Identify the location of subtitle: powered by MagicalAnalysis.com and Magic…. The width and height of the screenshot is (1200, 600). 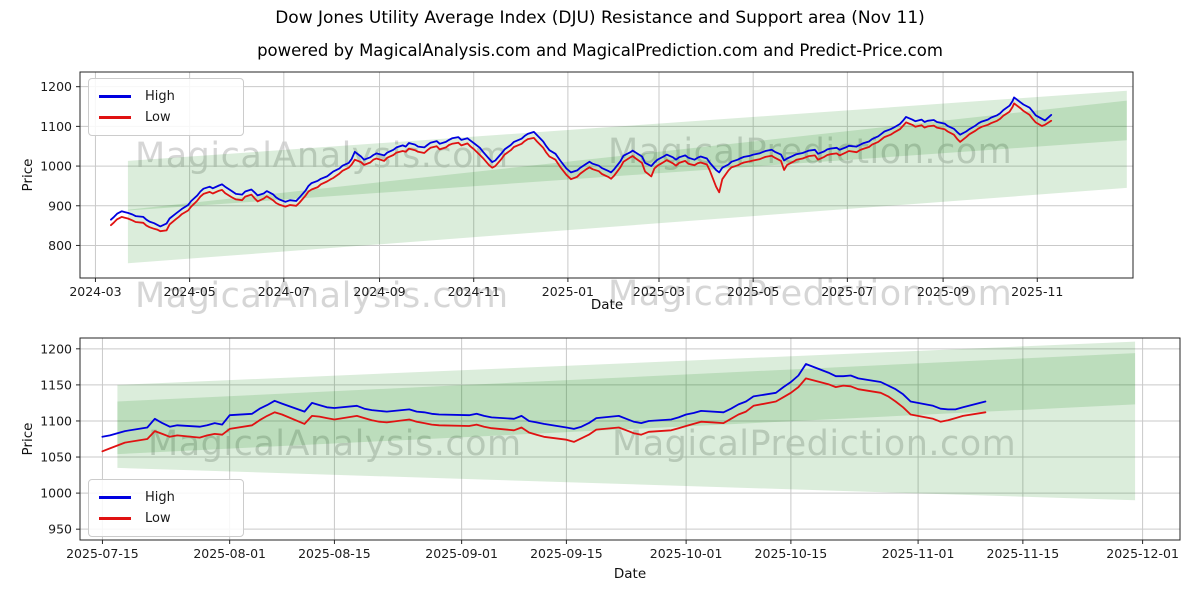
(600, 50).